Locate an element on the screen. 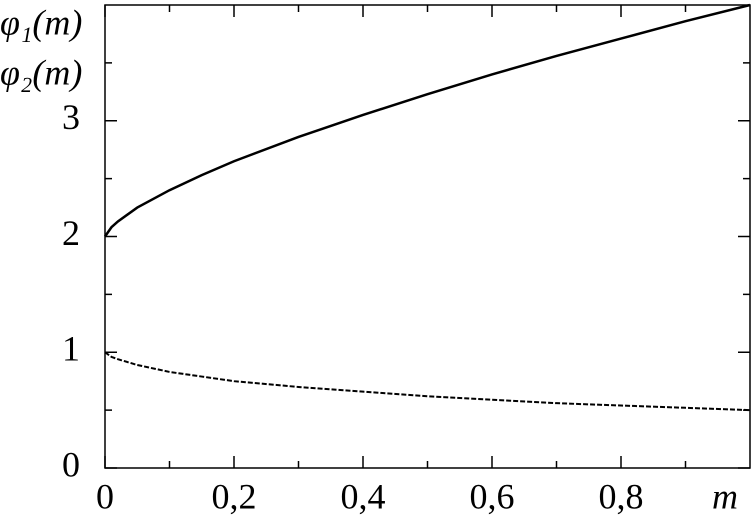 The height and width of the screenshot is (522, 752). x-axis-label: m is located at coordinates (725, 496).